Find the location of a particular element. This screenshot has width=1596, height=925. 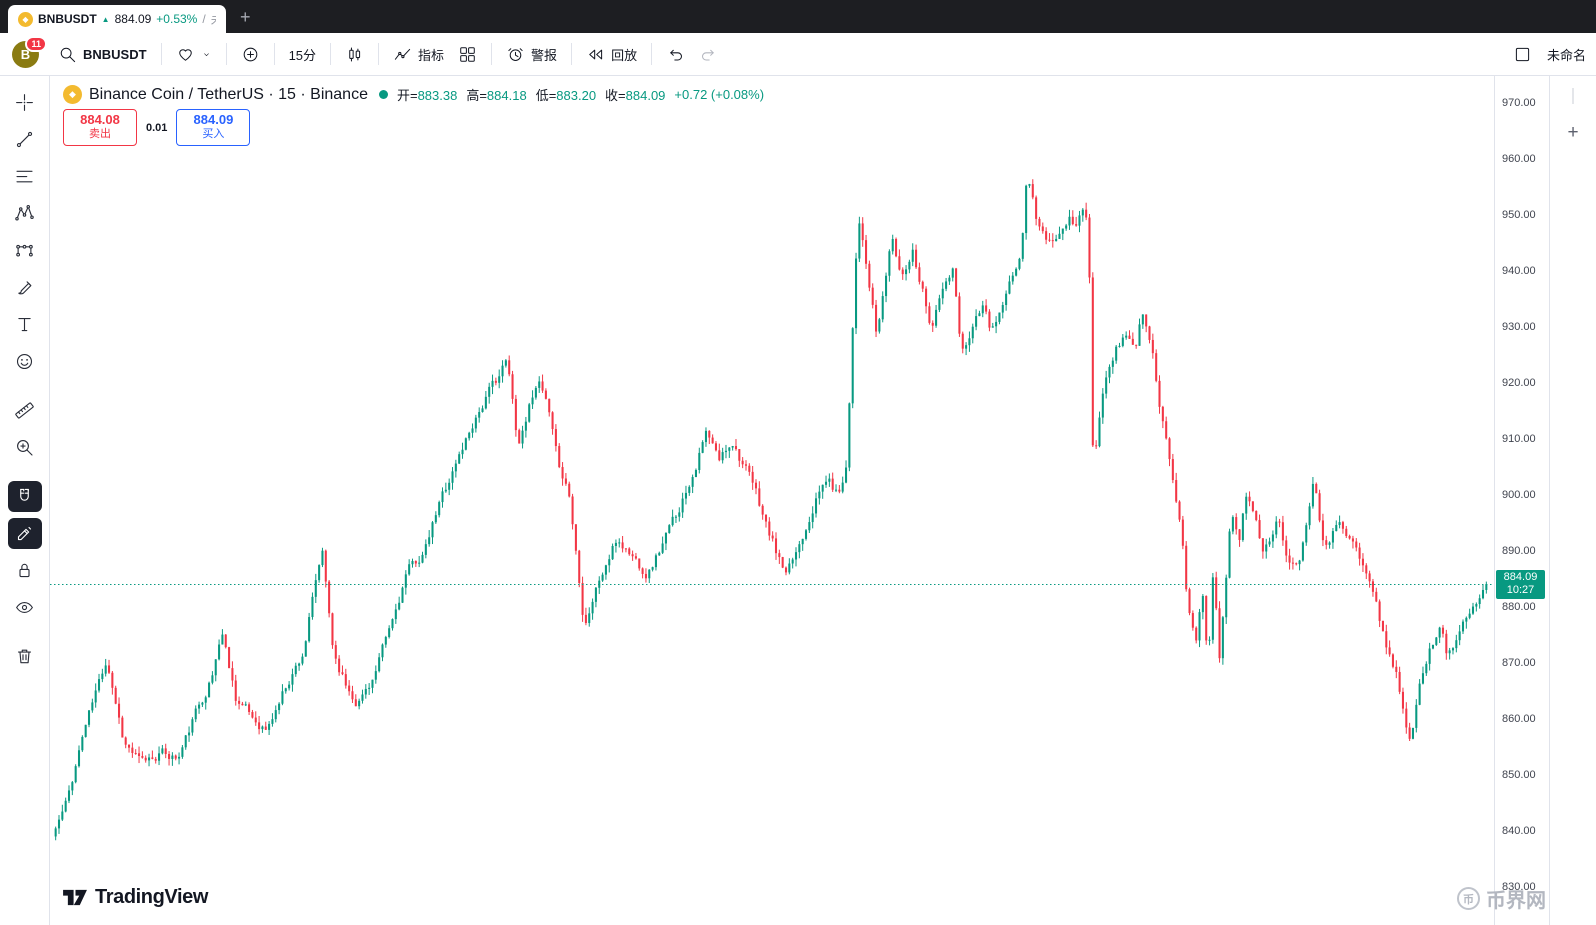

user-avatar: B 11 is located at coordinates (29, 51).